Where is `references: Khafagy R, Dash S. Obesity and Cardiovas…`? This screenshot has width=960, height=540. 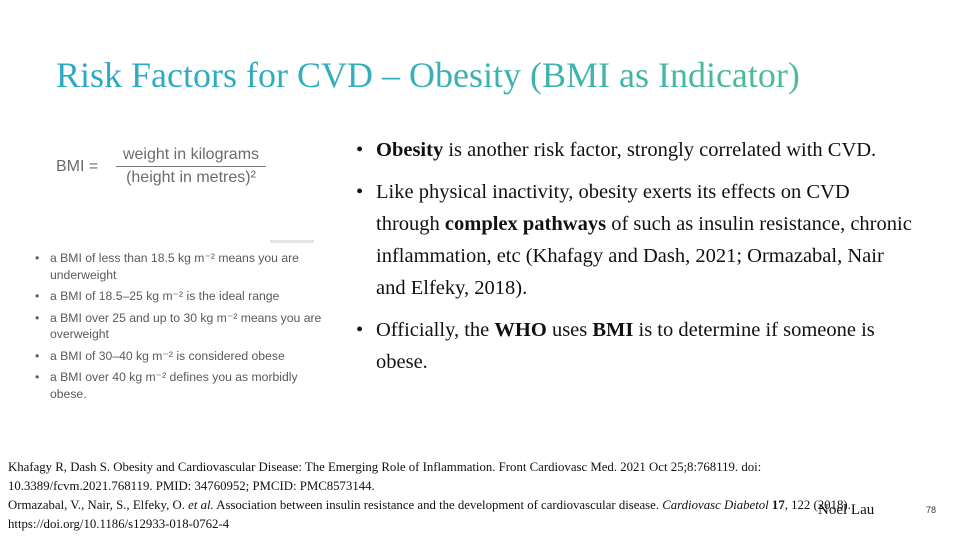 references: Khafagy R, Dash S. Obesity and Cardiovas… is located at coordinates (443, 496).